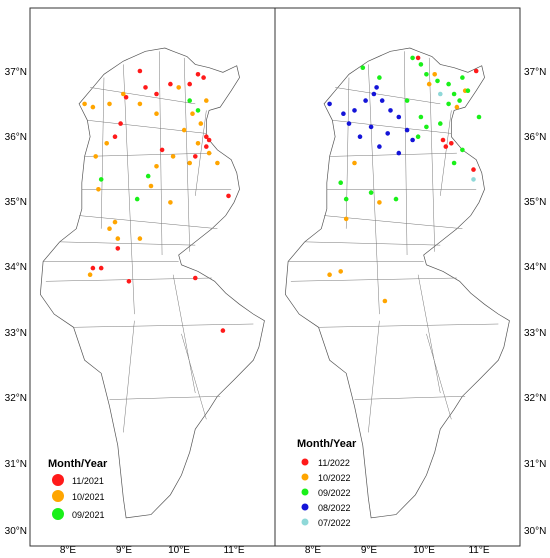 Image resolution: width=550 pixels, height=558 pixels. I want to click on y-tick-label: 32°N, so click(535, 398).